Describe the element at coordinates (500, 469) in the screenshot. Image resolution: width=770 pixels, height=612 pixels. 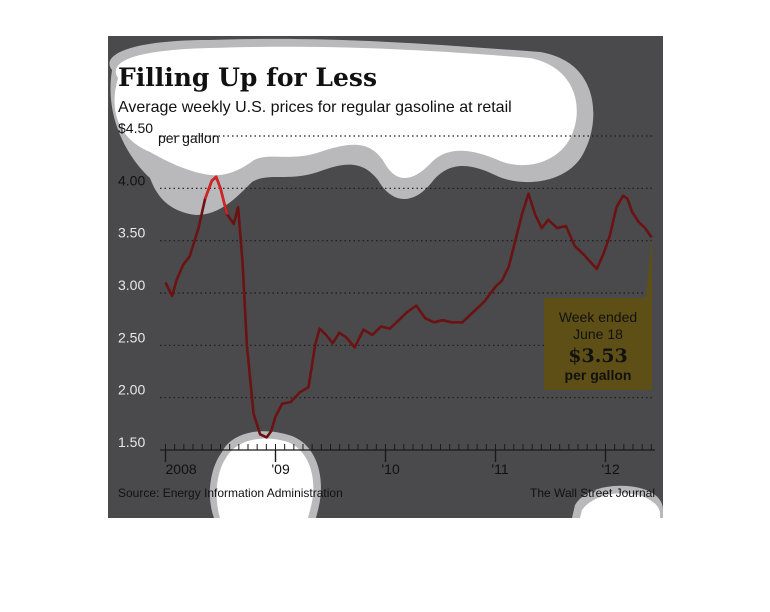
I see `x-tick-label: '11` at that location.